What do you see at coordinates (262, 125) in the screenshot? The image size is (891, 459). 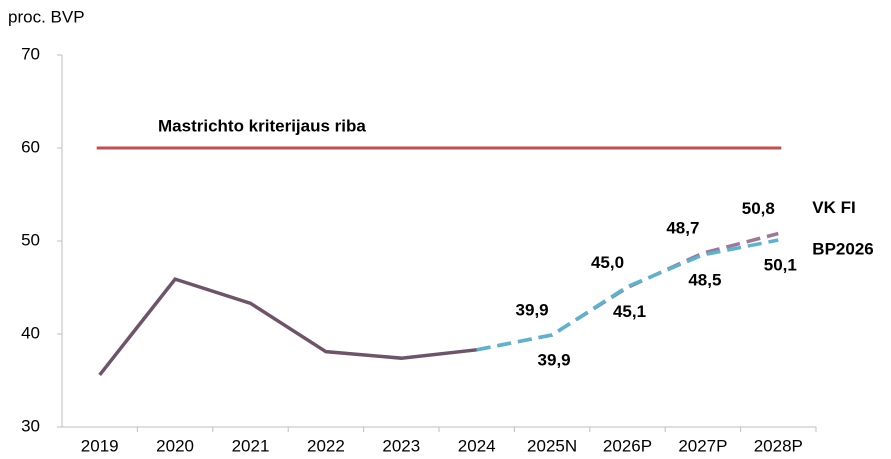 I see `reference-label: Mastrichto kriterijaus riba` at bounding box center [262, 125].